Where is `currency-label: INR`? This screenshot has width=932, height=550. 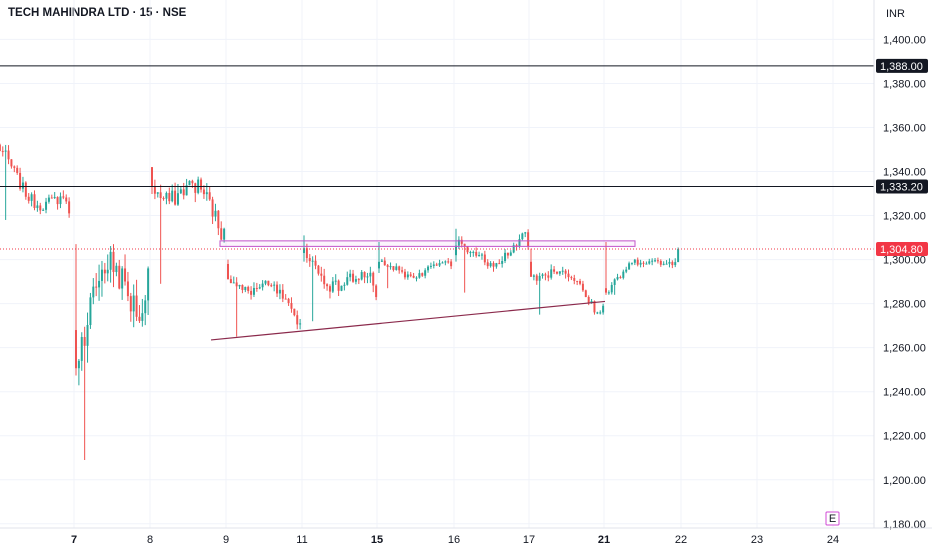 currency-label: INR is located at coordinates (895, 14).